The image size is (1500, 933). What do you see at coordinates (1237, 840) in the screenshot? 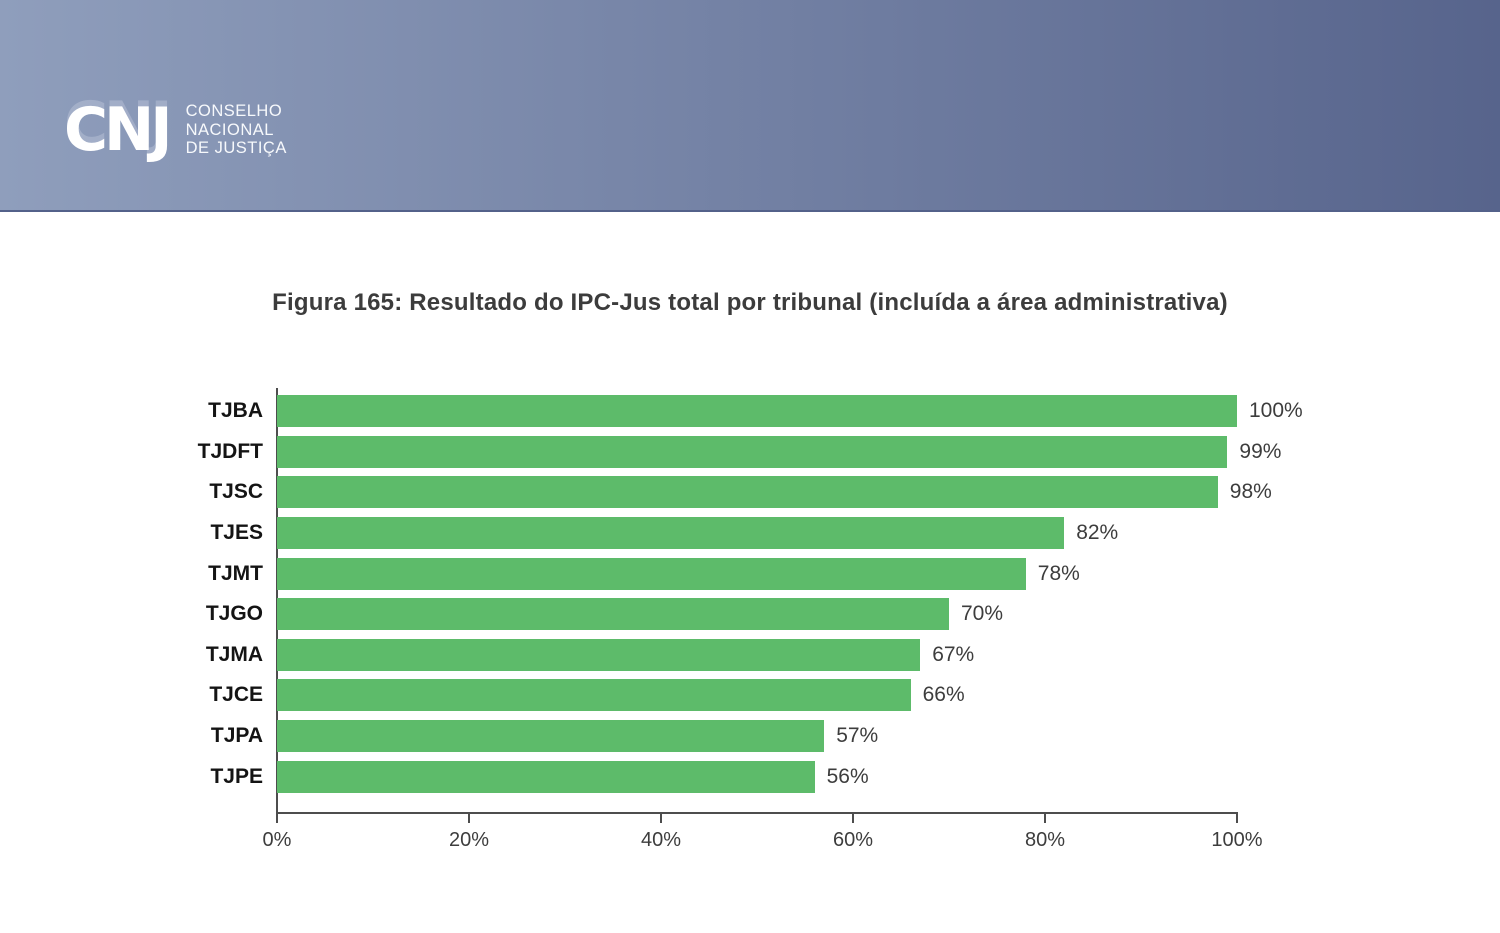
I see `x-axis-tick-label: 100%` at bounding box center [1237, 840].